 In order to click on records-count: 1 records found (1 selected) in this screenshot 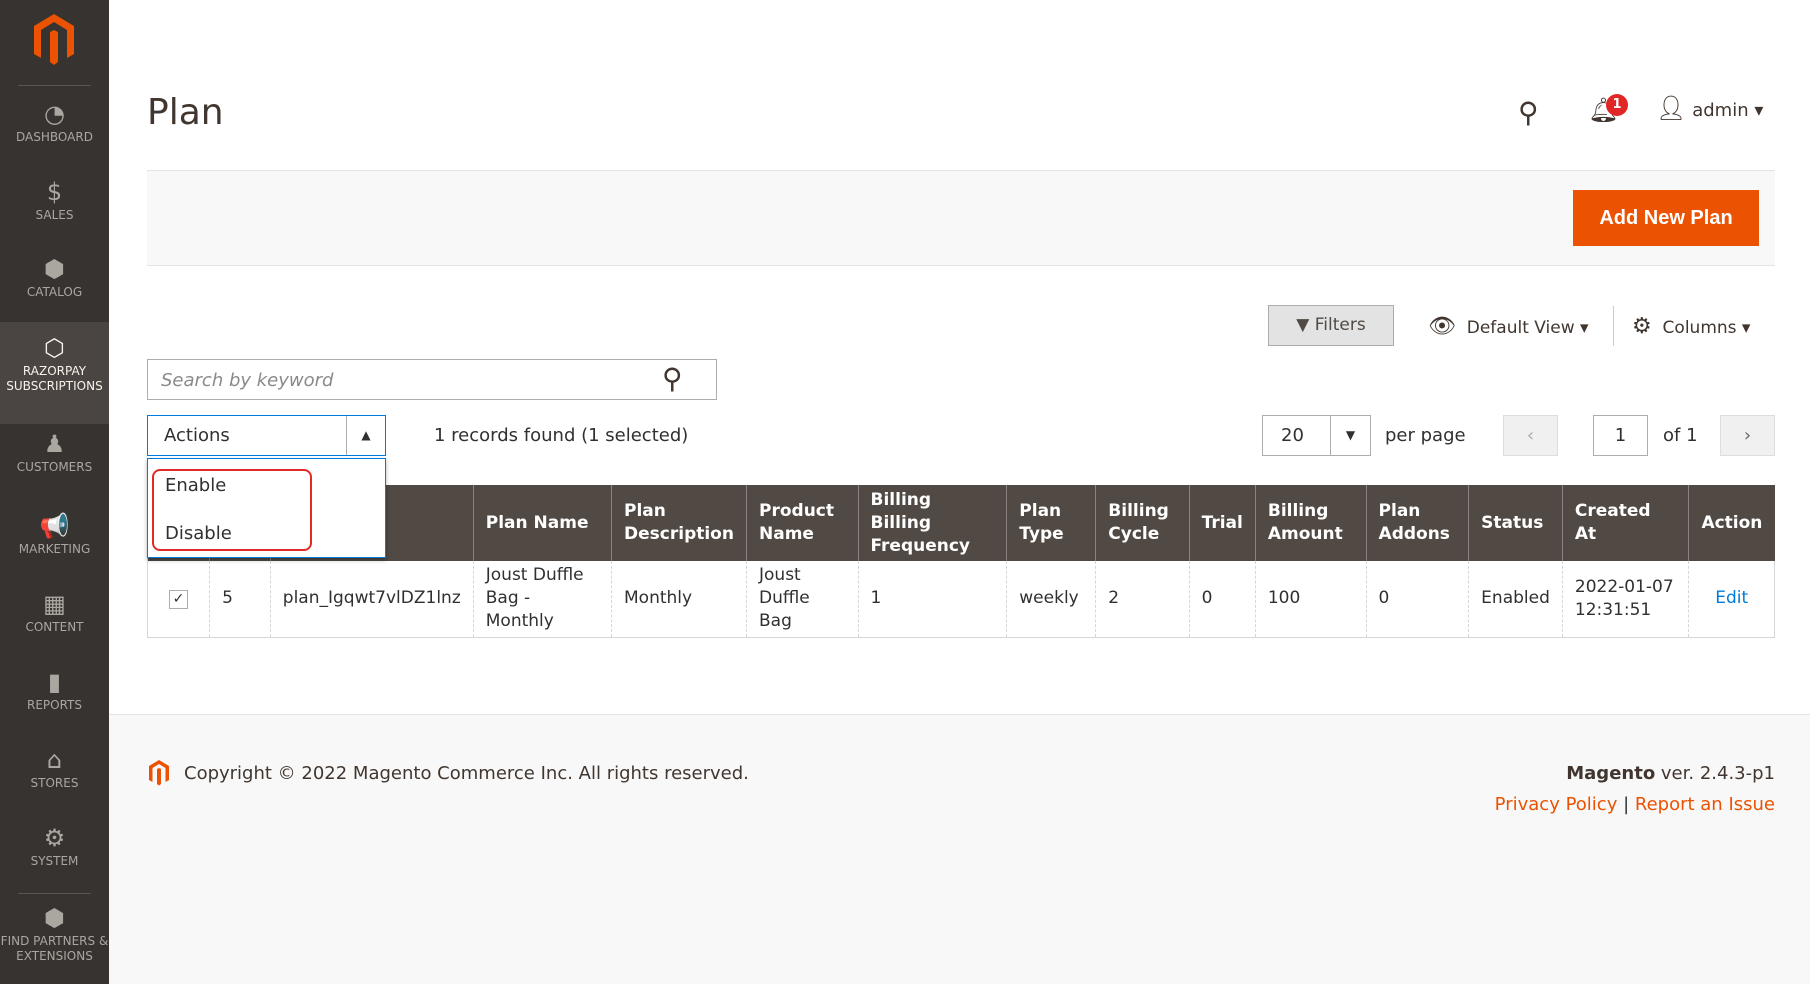, I will do `click(561, 435)`.